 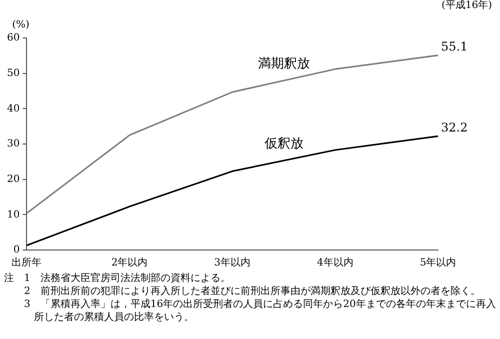 I want to click on y-tick-label: 0, so click(x=16, y=250).